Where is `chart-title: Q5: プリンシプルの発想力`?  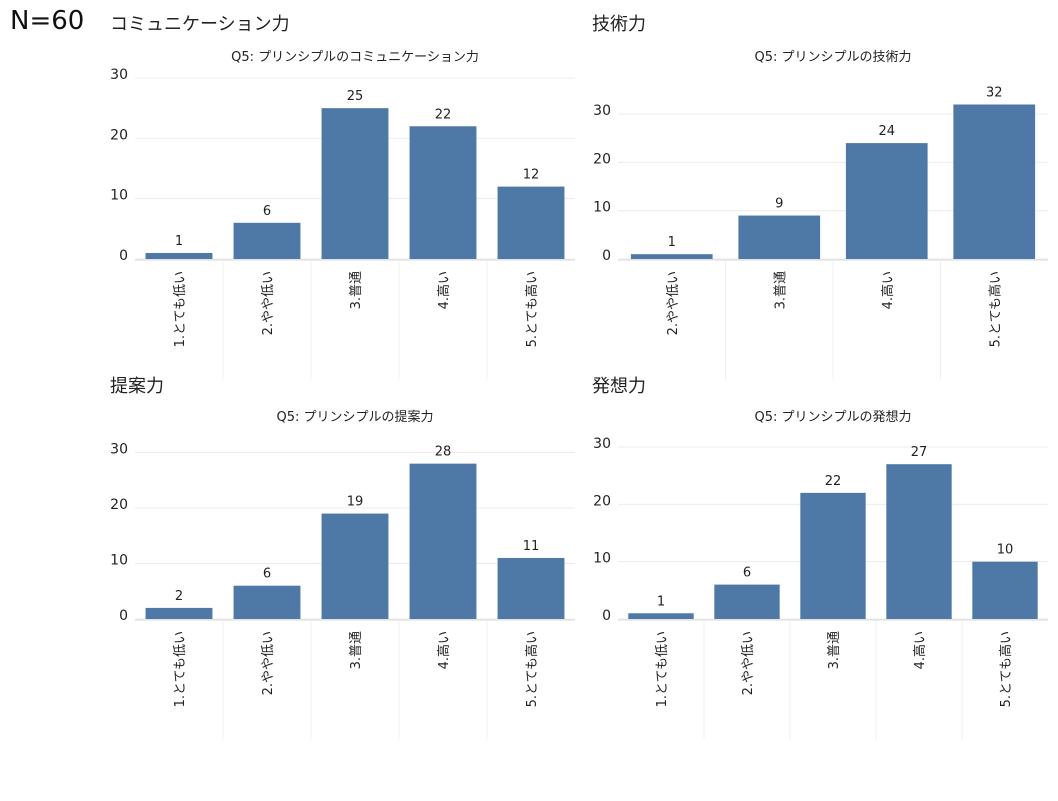 chart-title: Q5: プリンシプルの発想力 is located at coordinates (832, 417).